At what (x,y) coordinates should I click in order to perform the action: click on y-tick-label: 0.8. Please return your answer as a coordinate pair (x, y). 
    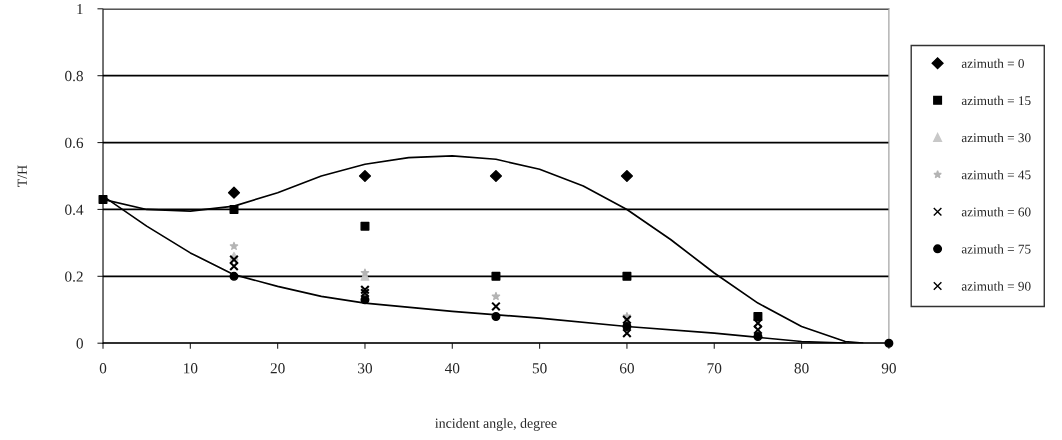
    Looking at the image, I should click on (74, 76).